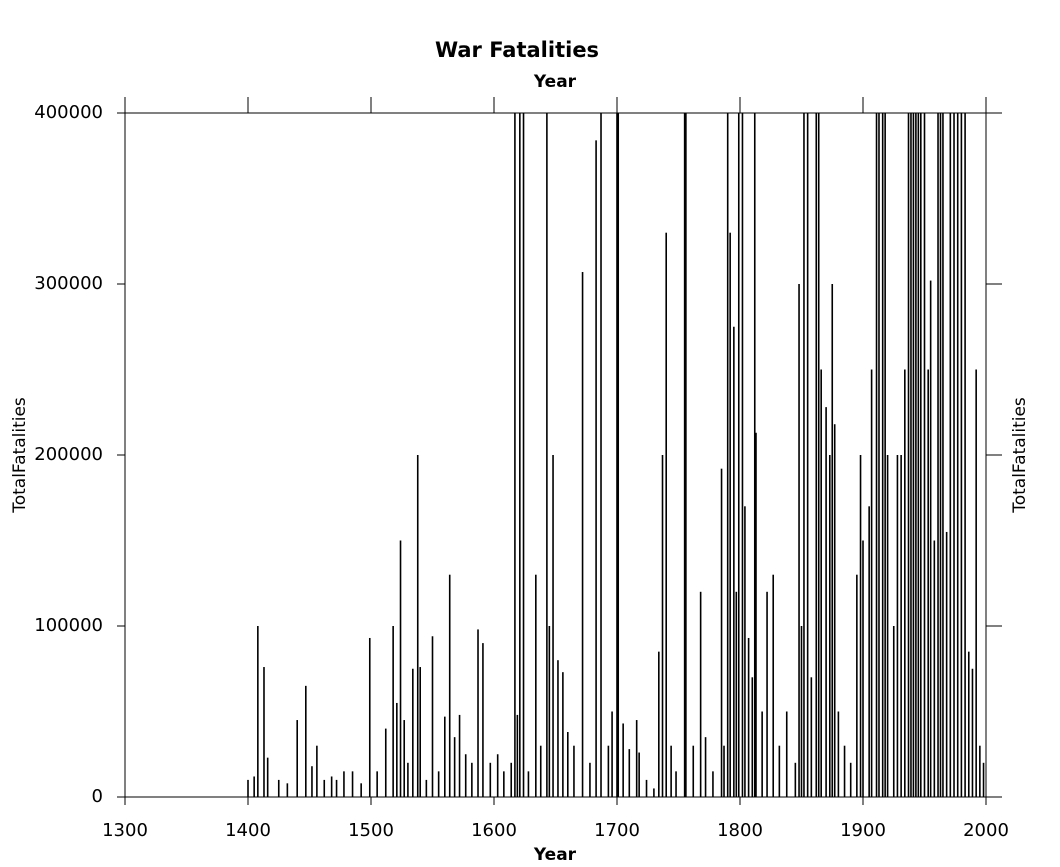 Image resolution: width=1060 pixels, height=867 pixels. What do you see at coordinates (68, 454) in the screenshot?
I see `y-tick-label: 200000` at bounding box center [68, 454].